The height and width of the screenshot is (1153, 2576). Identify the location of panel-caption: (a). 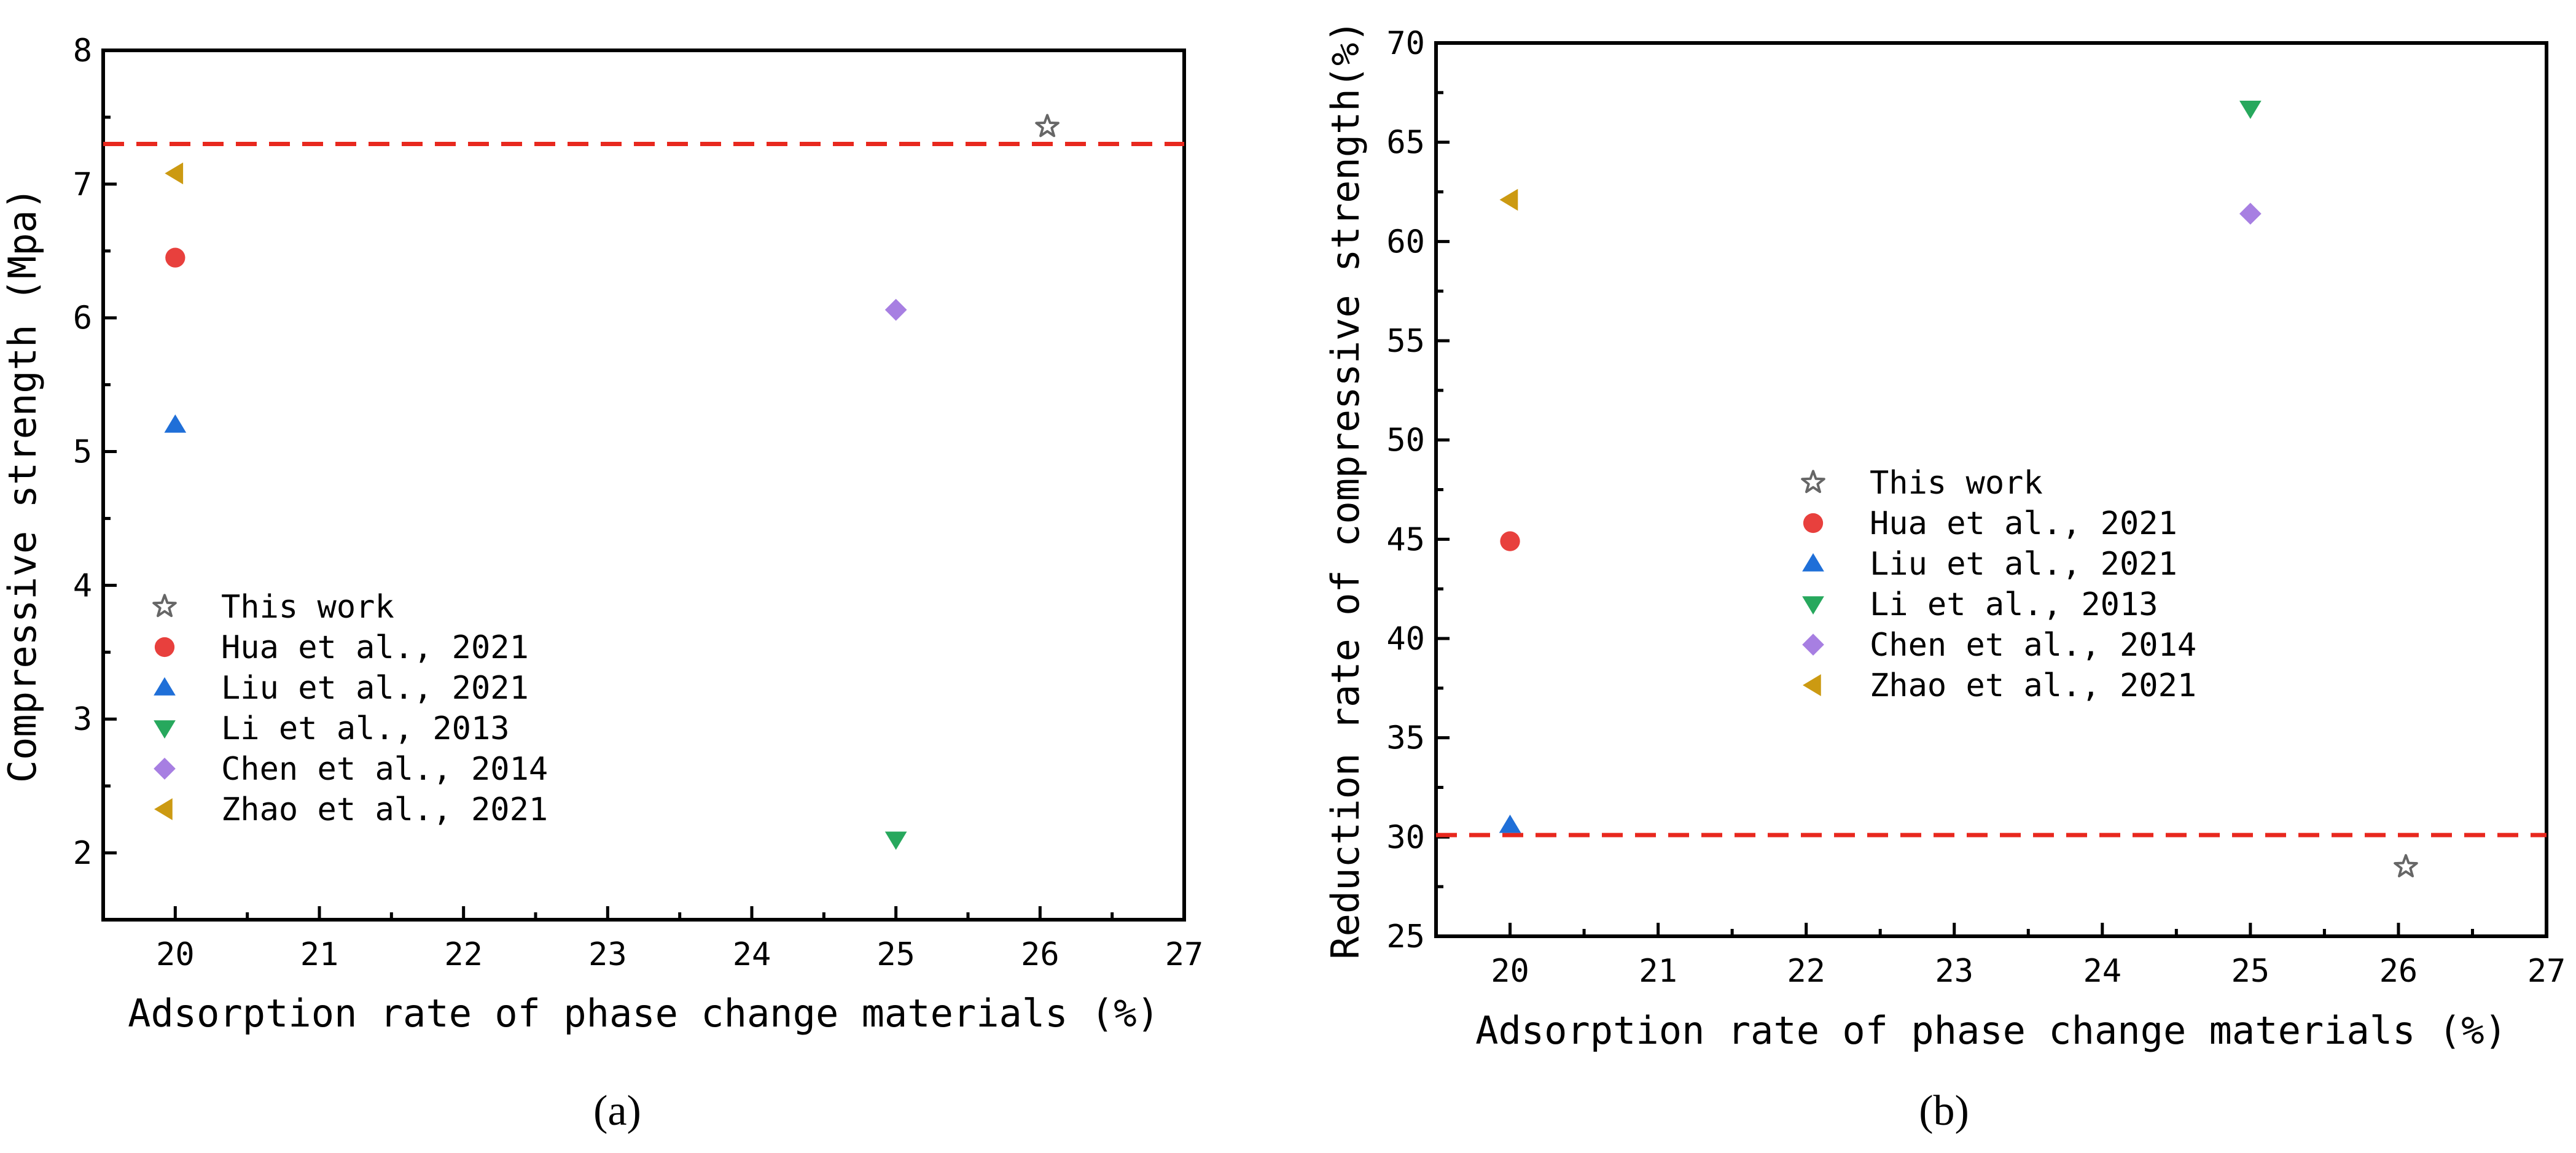
(617, 1111).